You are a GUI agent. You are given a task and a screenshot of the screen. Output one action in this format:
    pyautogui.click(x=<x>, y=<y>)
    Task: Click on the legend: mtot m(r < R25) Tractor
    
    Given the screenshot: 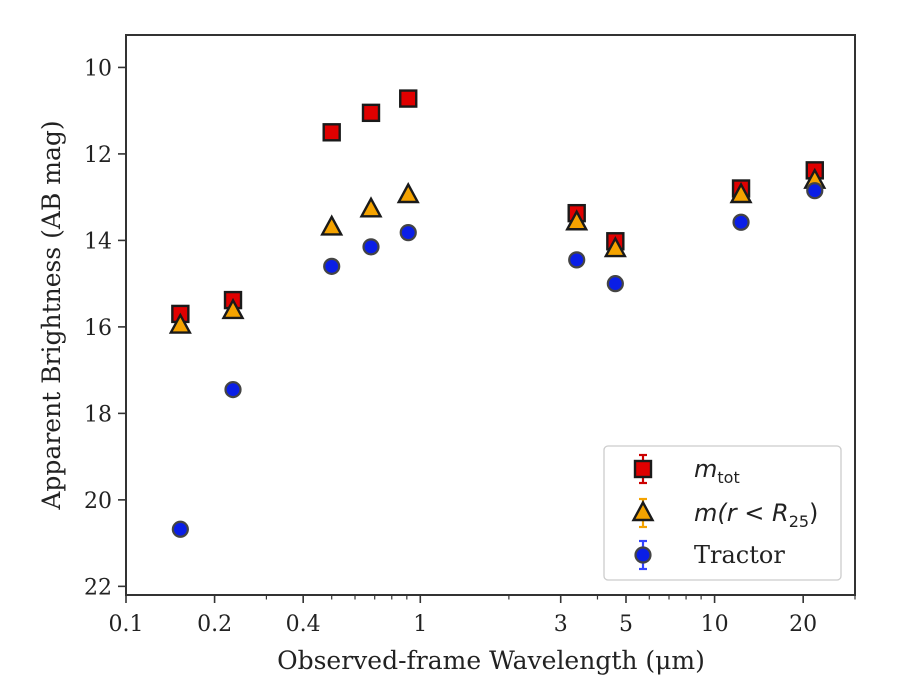 What is the action you would take?
    pyautogui.click(x=722, y=513)
    